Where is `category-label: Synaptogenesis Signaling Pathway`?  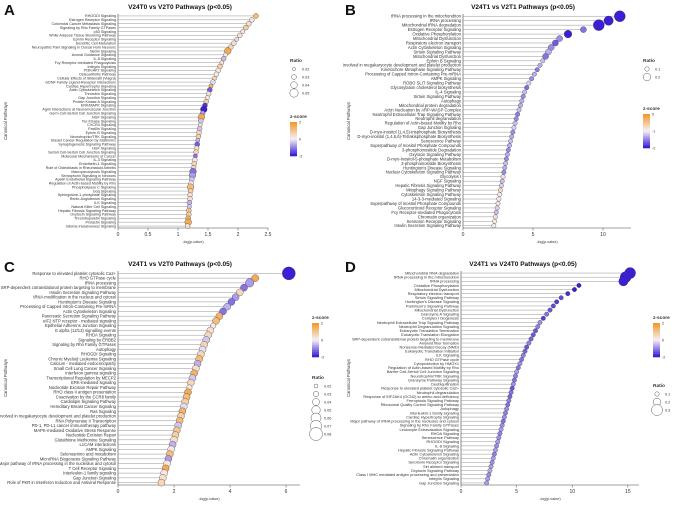 category-label: Synaptogenesis Signaling Pathway is located at coordinates (87, 145).